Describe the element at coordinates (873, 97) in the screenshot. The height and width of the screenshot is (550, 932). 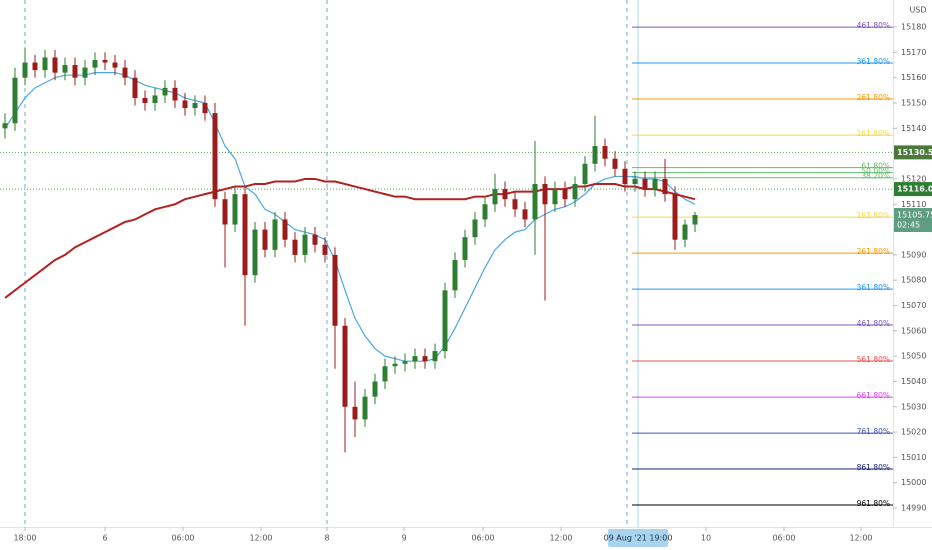
I see `fib-label: 261.80%` at that location.